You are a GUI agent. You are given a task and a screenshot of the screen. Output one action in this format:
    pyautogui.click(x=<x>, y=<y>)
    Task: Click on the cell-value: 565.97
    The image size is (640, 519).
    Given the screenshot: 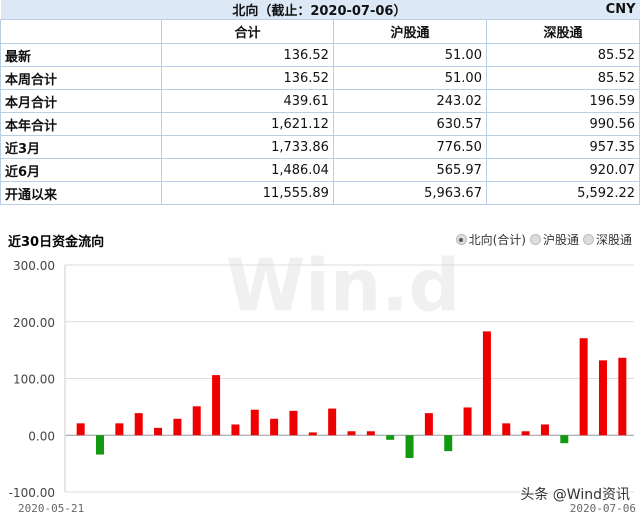 What is the action you would take?
    pyautogui.click(x=409, y=170)
    